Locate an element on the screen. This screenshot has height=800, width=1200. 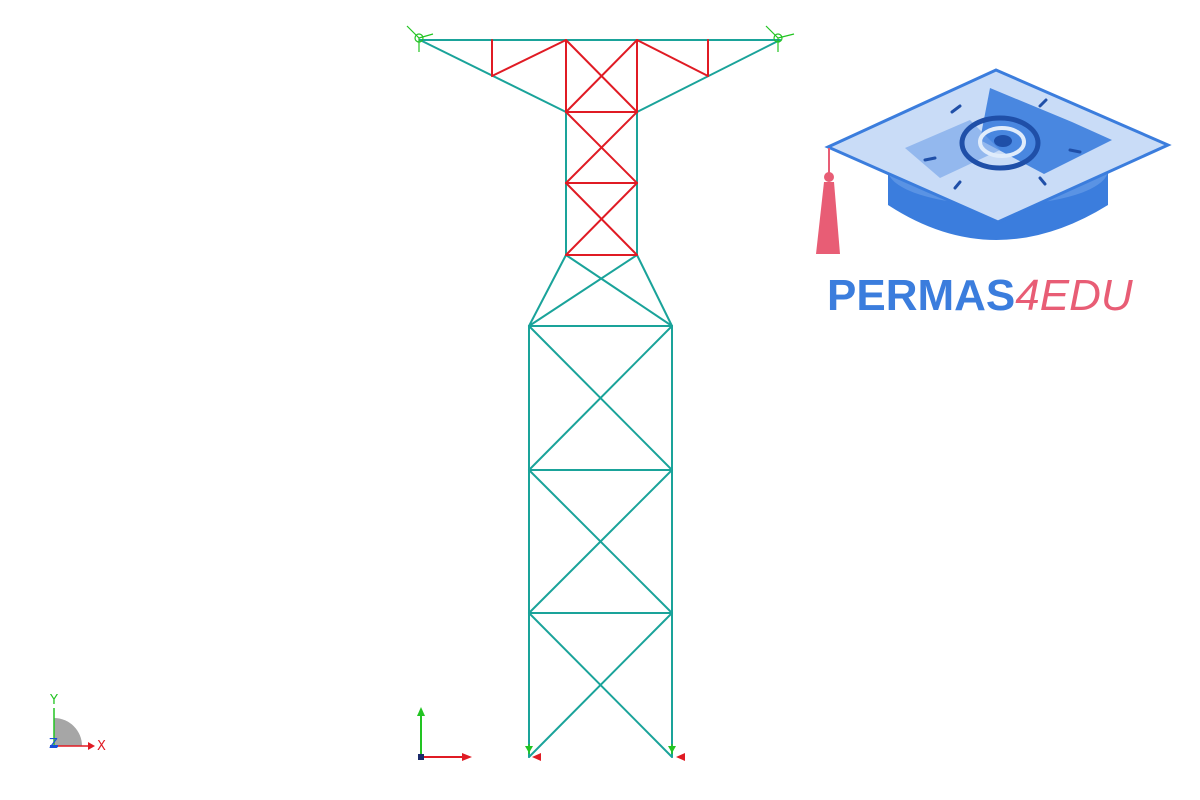
truss-members-highlighted is located at coordinates (600, 147).